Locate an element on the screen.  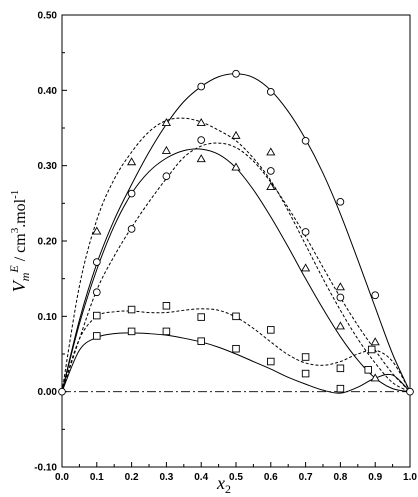
y-axis-title-sup: E is located at coordinates (14, 269).